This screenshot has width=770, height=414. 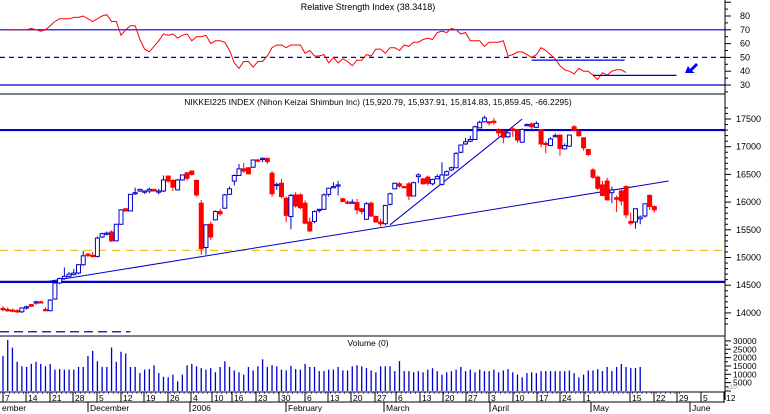 I want to click on month-label: June, so click(x=701, y=407).